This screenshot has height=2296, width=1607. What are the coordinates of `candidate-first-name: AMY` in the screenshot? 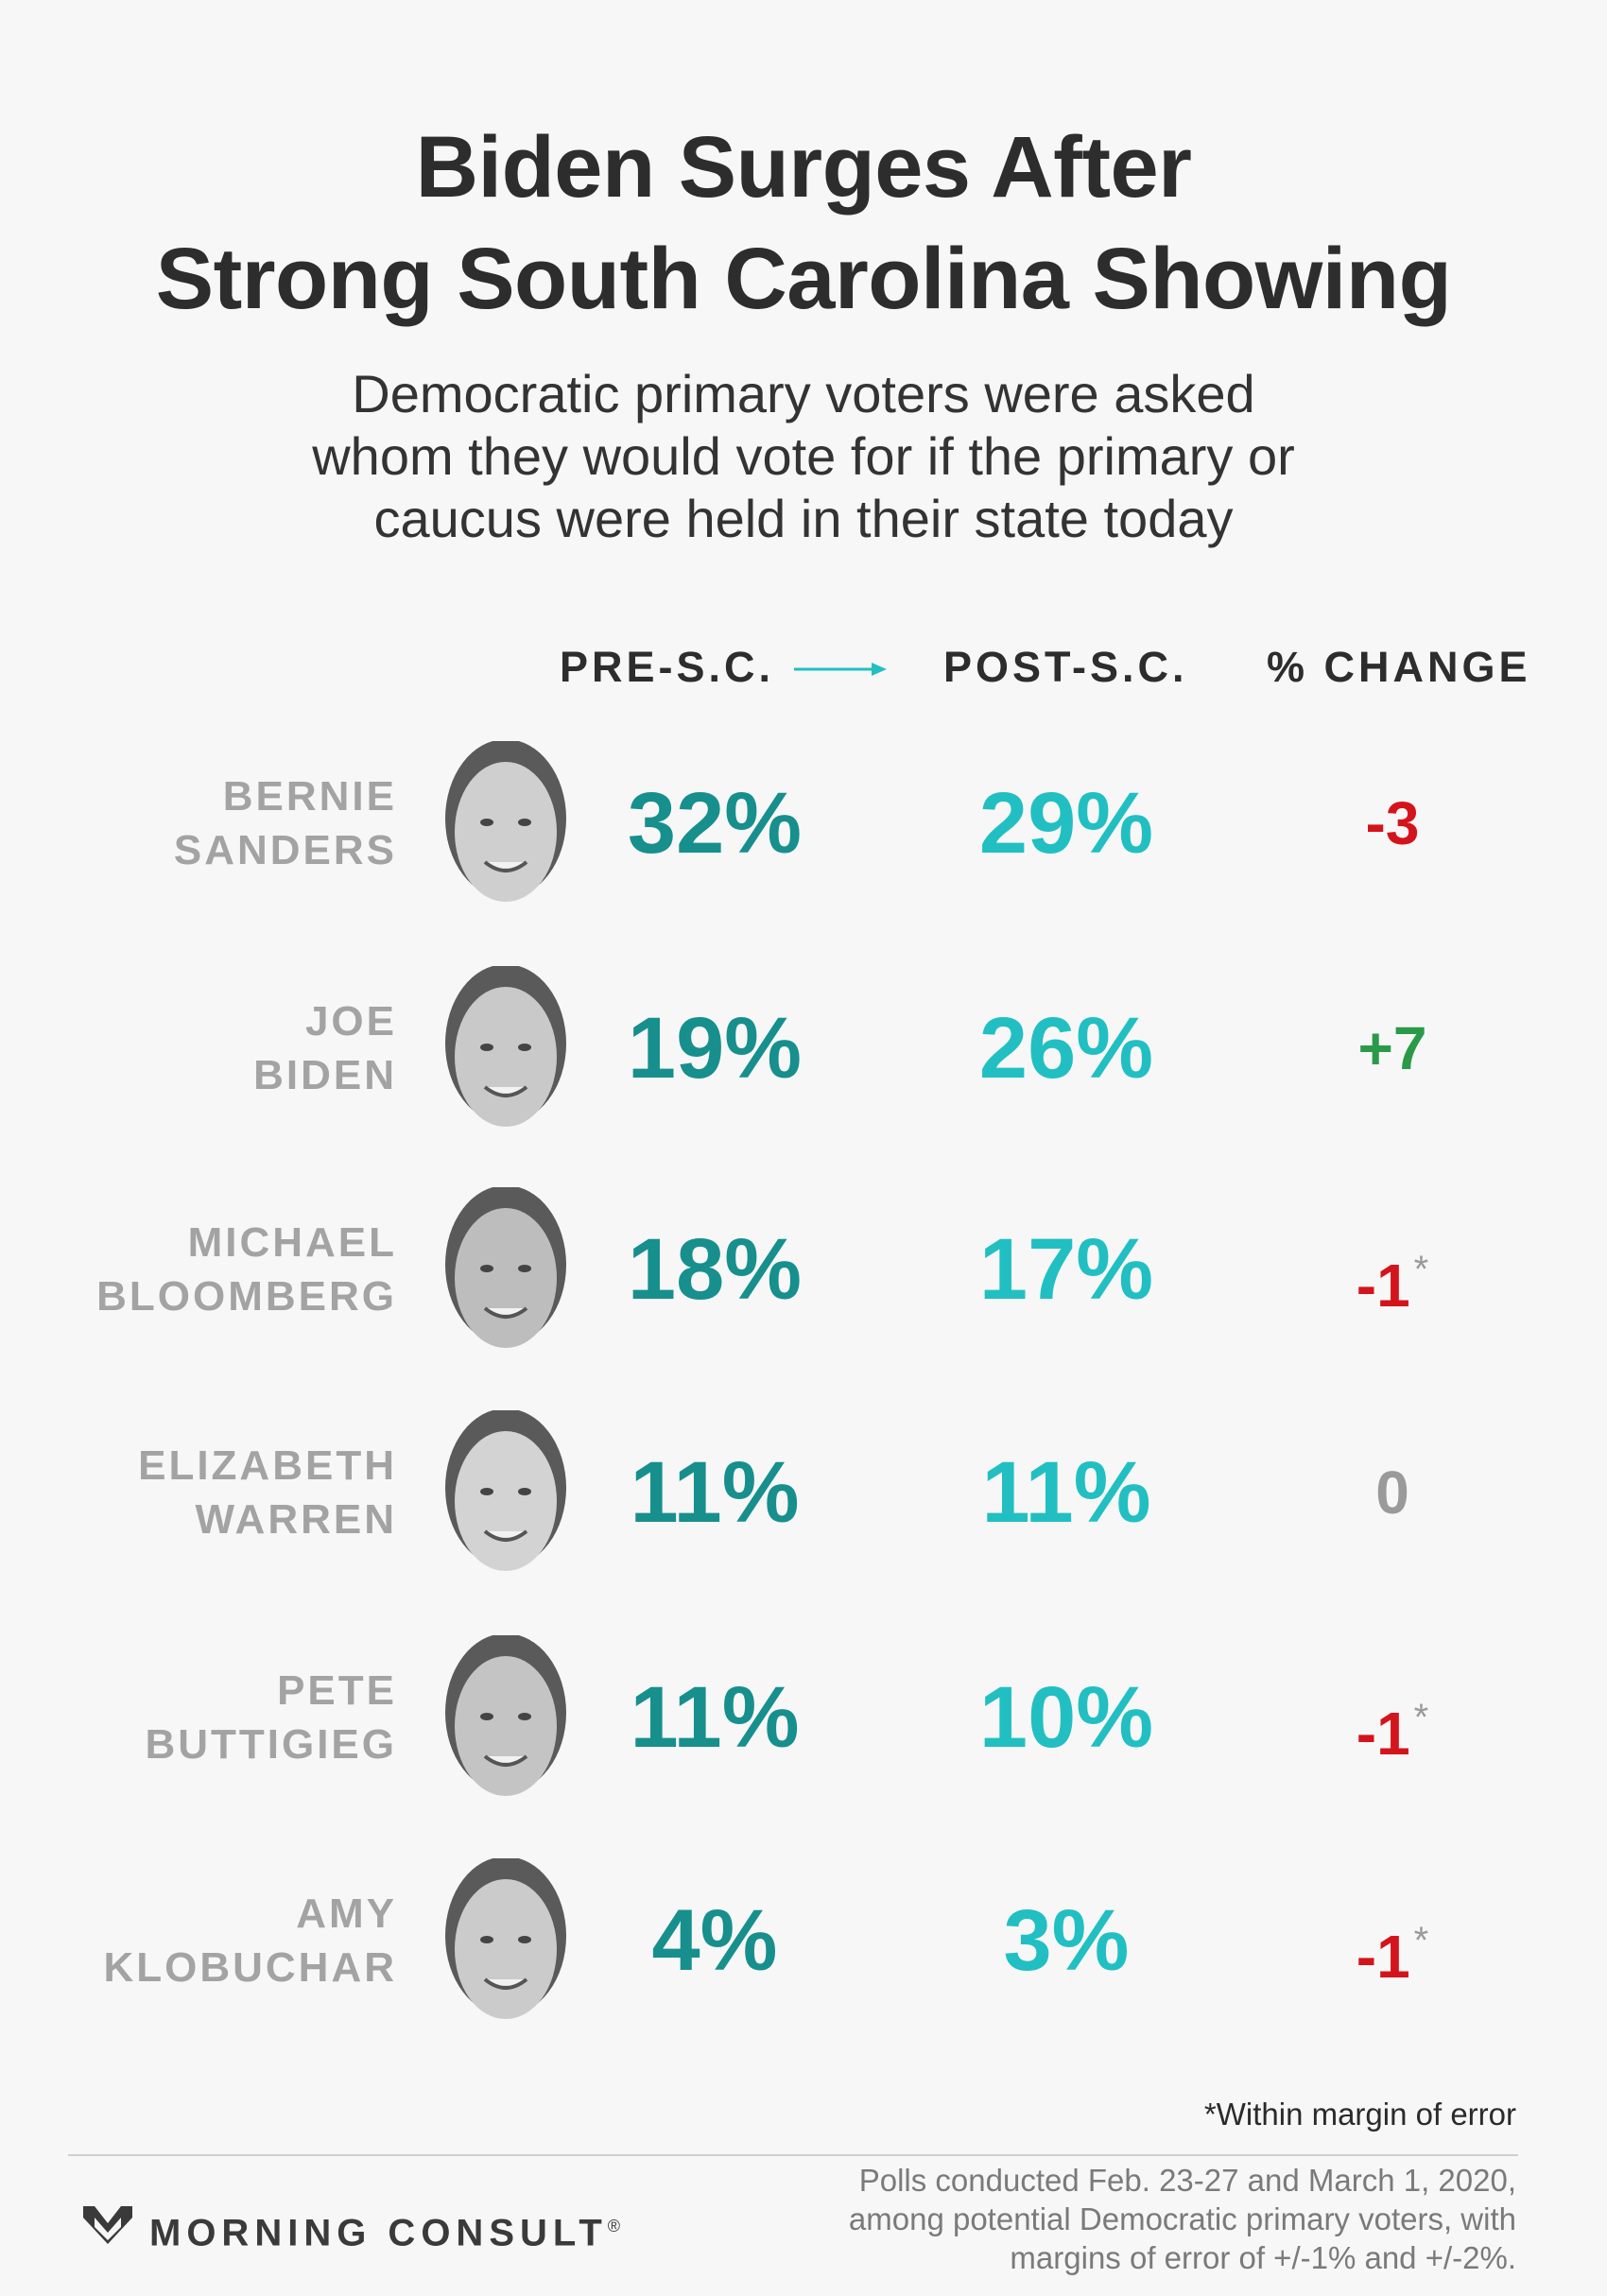 It's located at (346, 1913).